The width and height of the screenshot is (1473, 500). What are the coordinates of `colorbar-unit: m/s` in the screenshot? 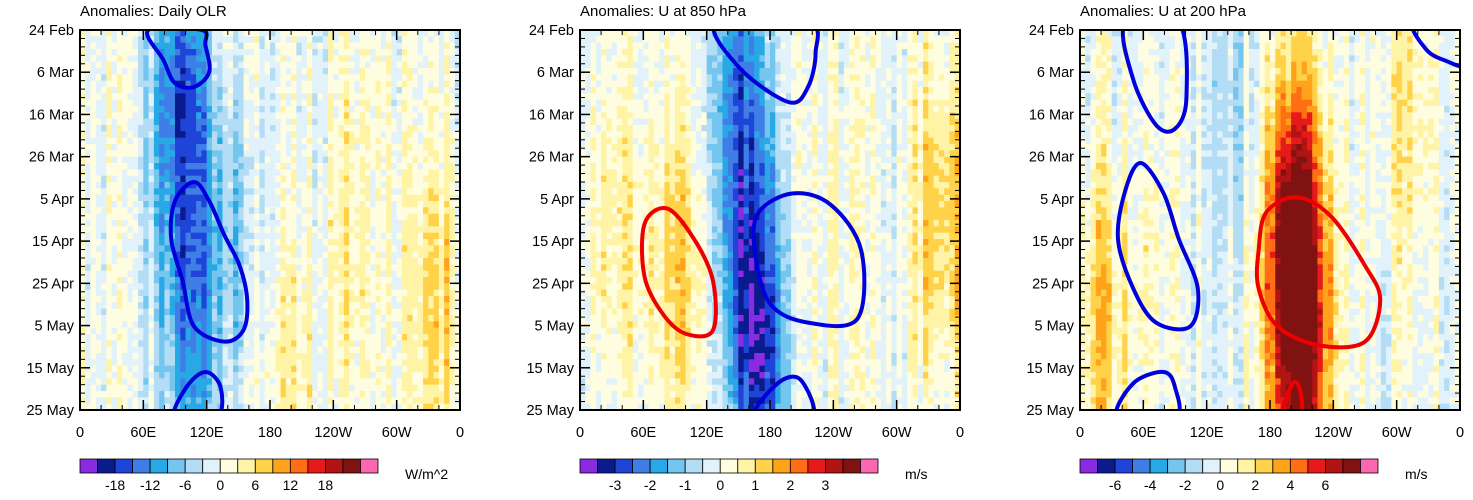 It's located at (1416, 474).